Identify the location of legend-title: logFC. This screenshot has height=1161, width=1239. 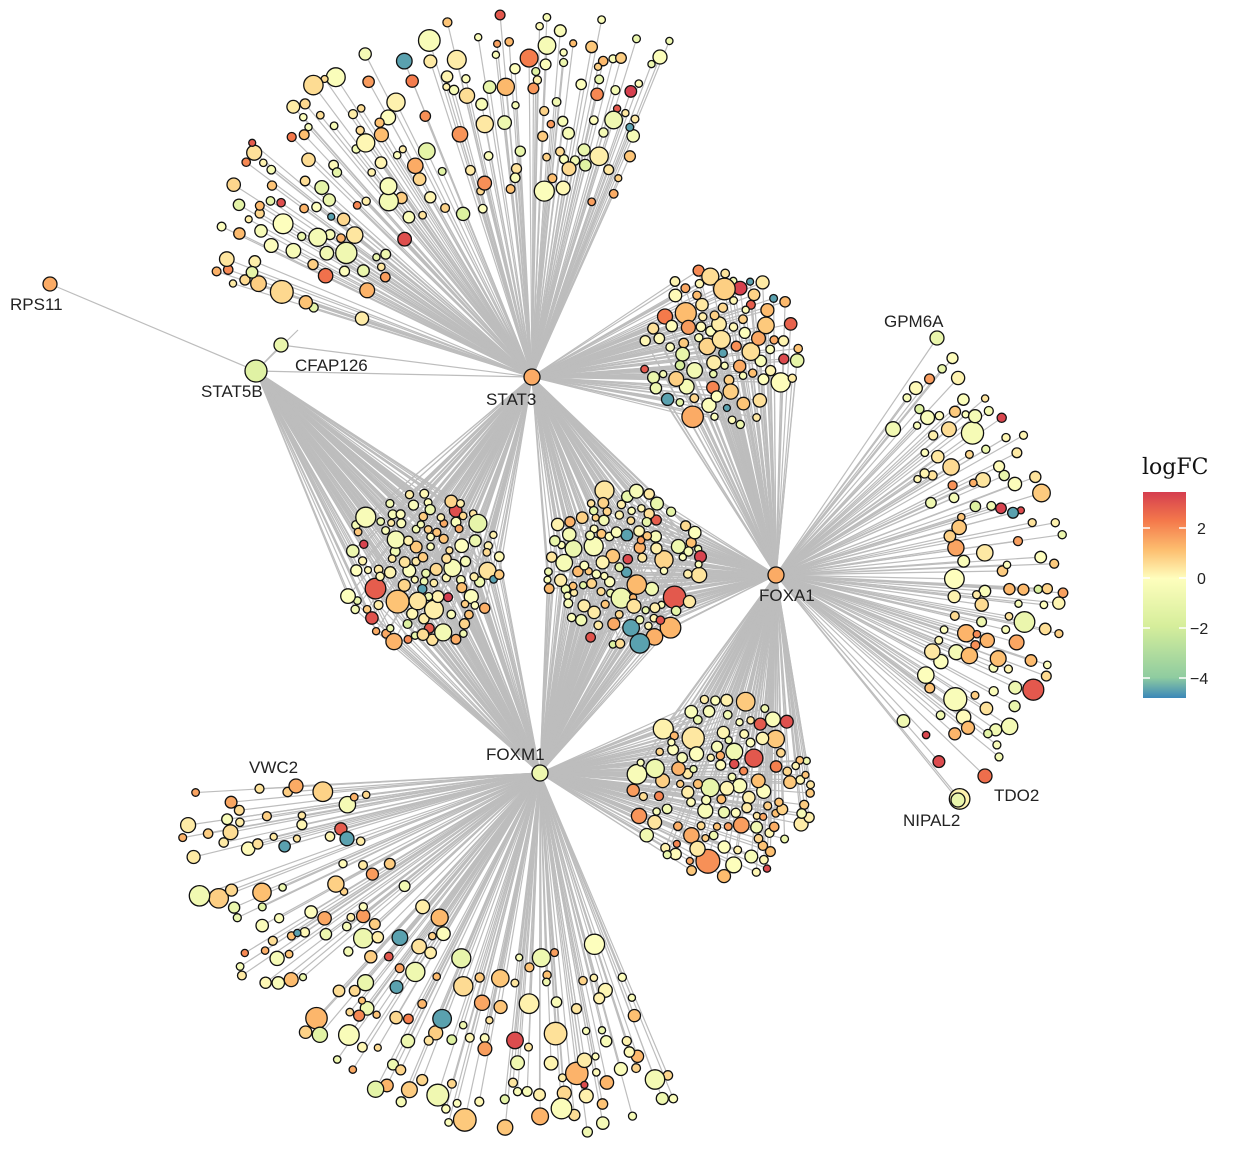
(1175, 467).